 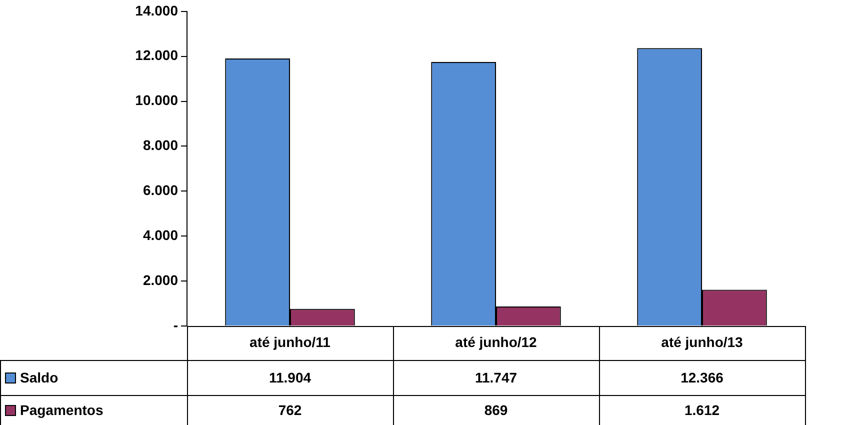 What do you see at coordinates (496, 342) in the screenshot?
I see `x-tick-label: até junho/12` at bounding box center [496, 342].